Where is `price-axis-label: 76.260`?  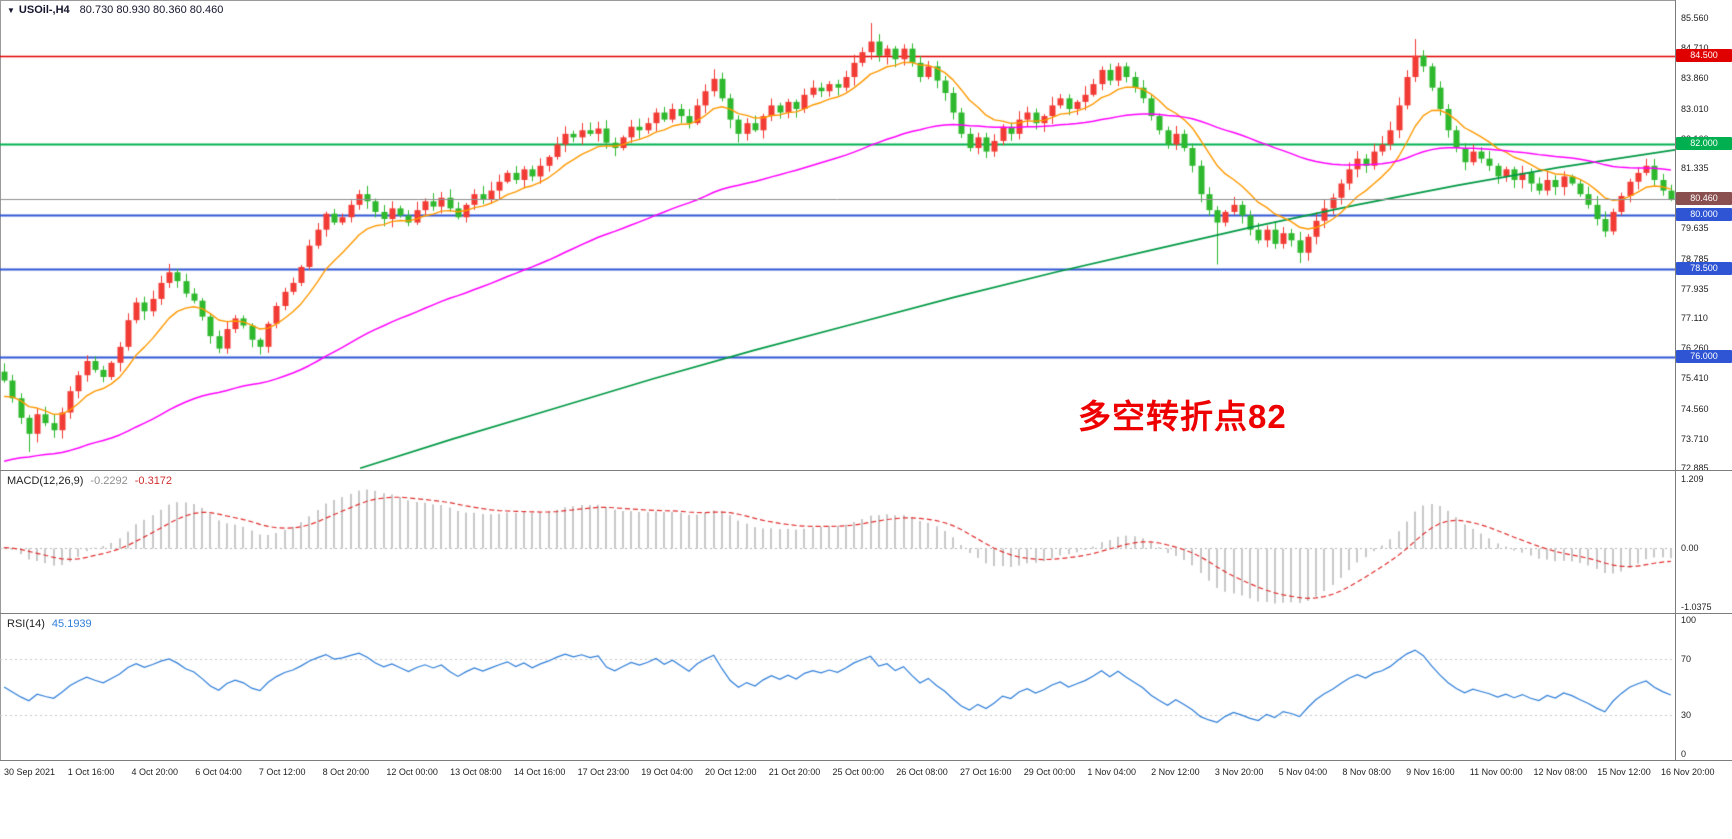
price-axis-label: 76.260 is located at coordinates (1695, 348).